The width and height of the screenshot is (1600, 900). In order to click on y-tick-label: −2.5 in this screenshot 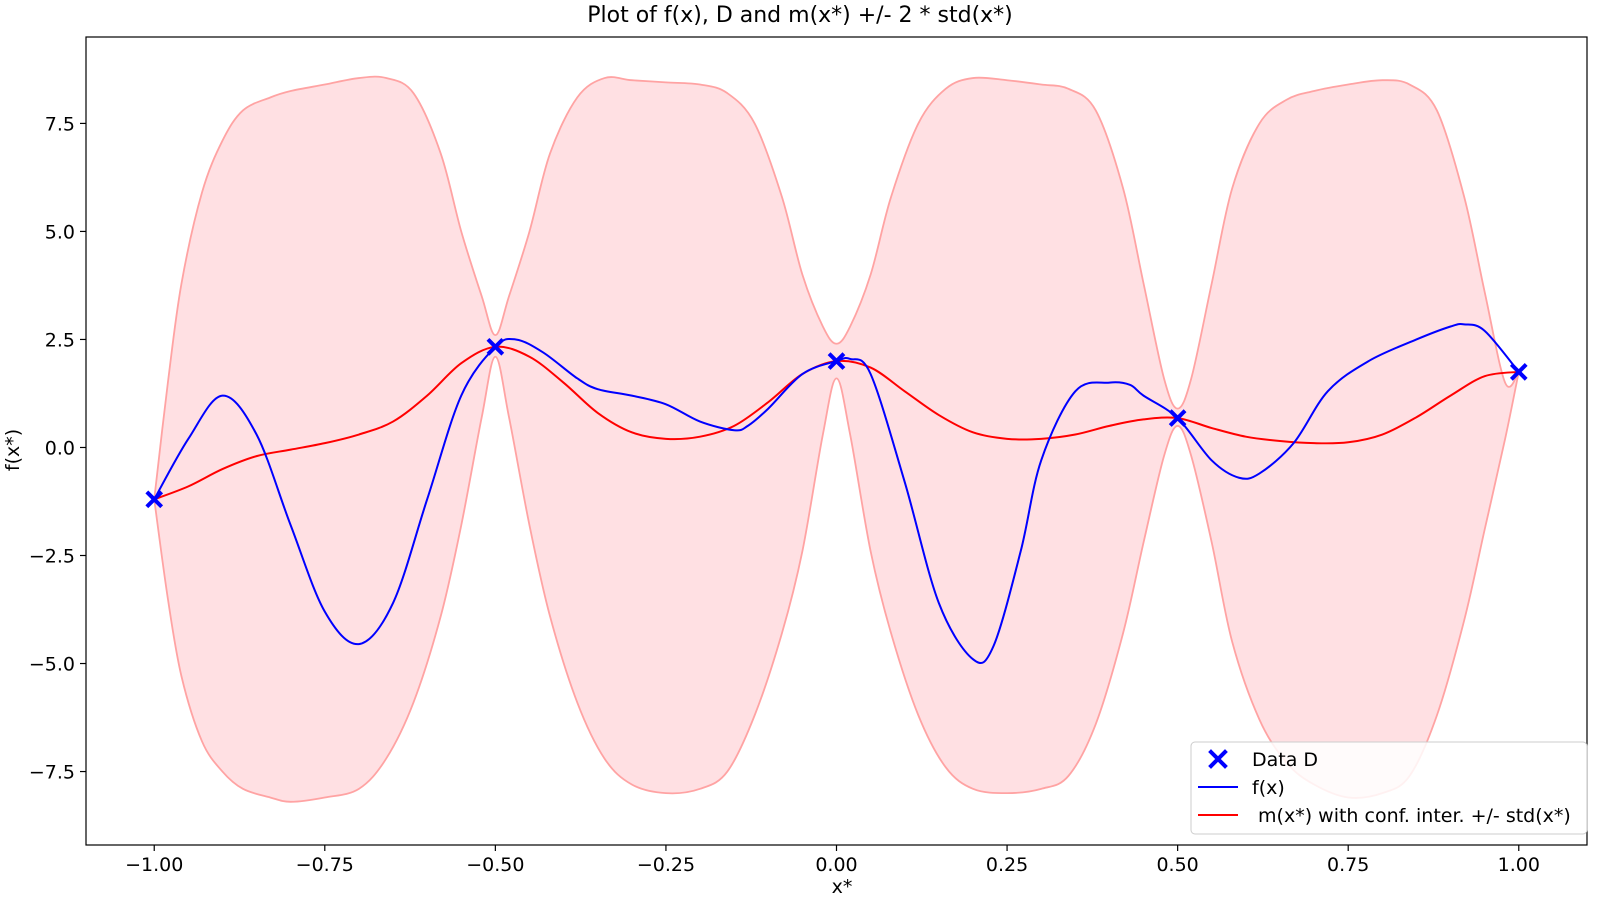, I will do `click(52, 557)`.